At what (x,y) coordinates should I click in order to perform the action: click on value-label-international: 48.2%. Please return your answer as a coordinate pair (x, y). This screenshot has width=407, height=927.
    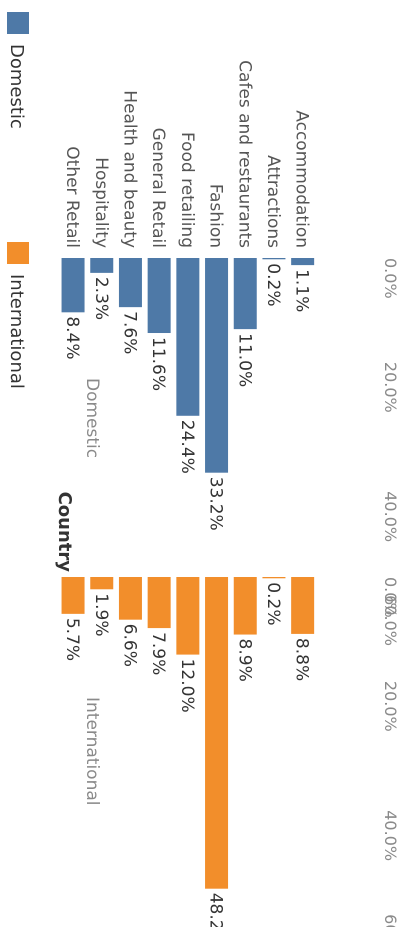
    Looking at the image, I should click on (216, 910).